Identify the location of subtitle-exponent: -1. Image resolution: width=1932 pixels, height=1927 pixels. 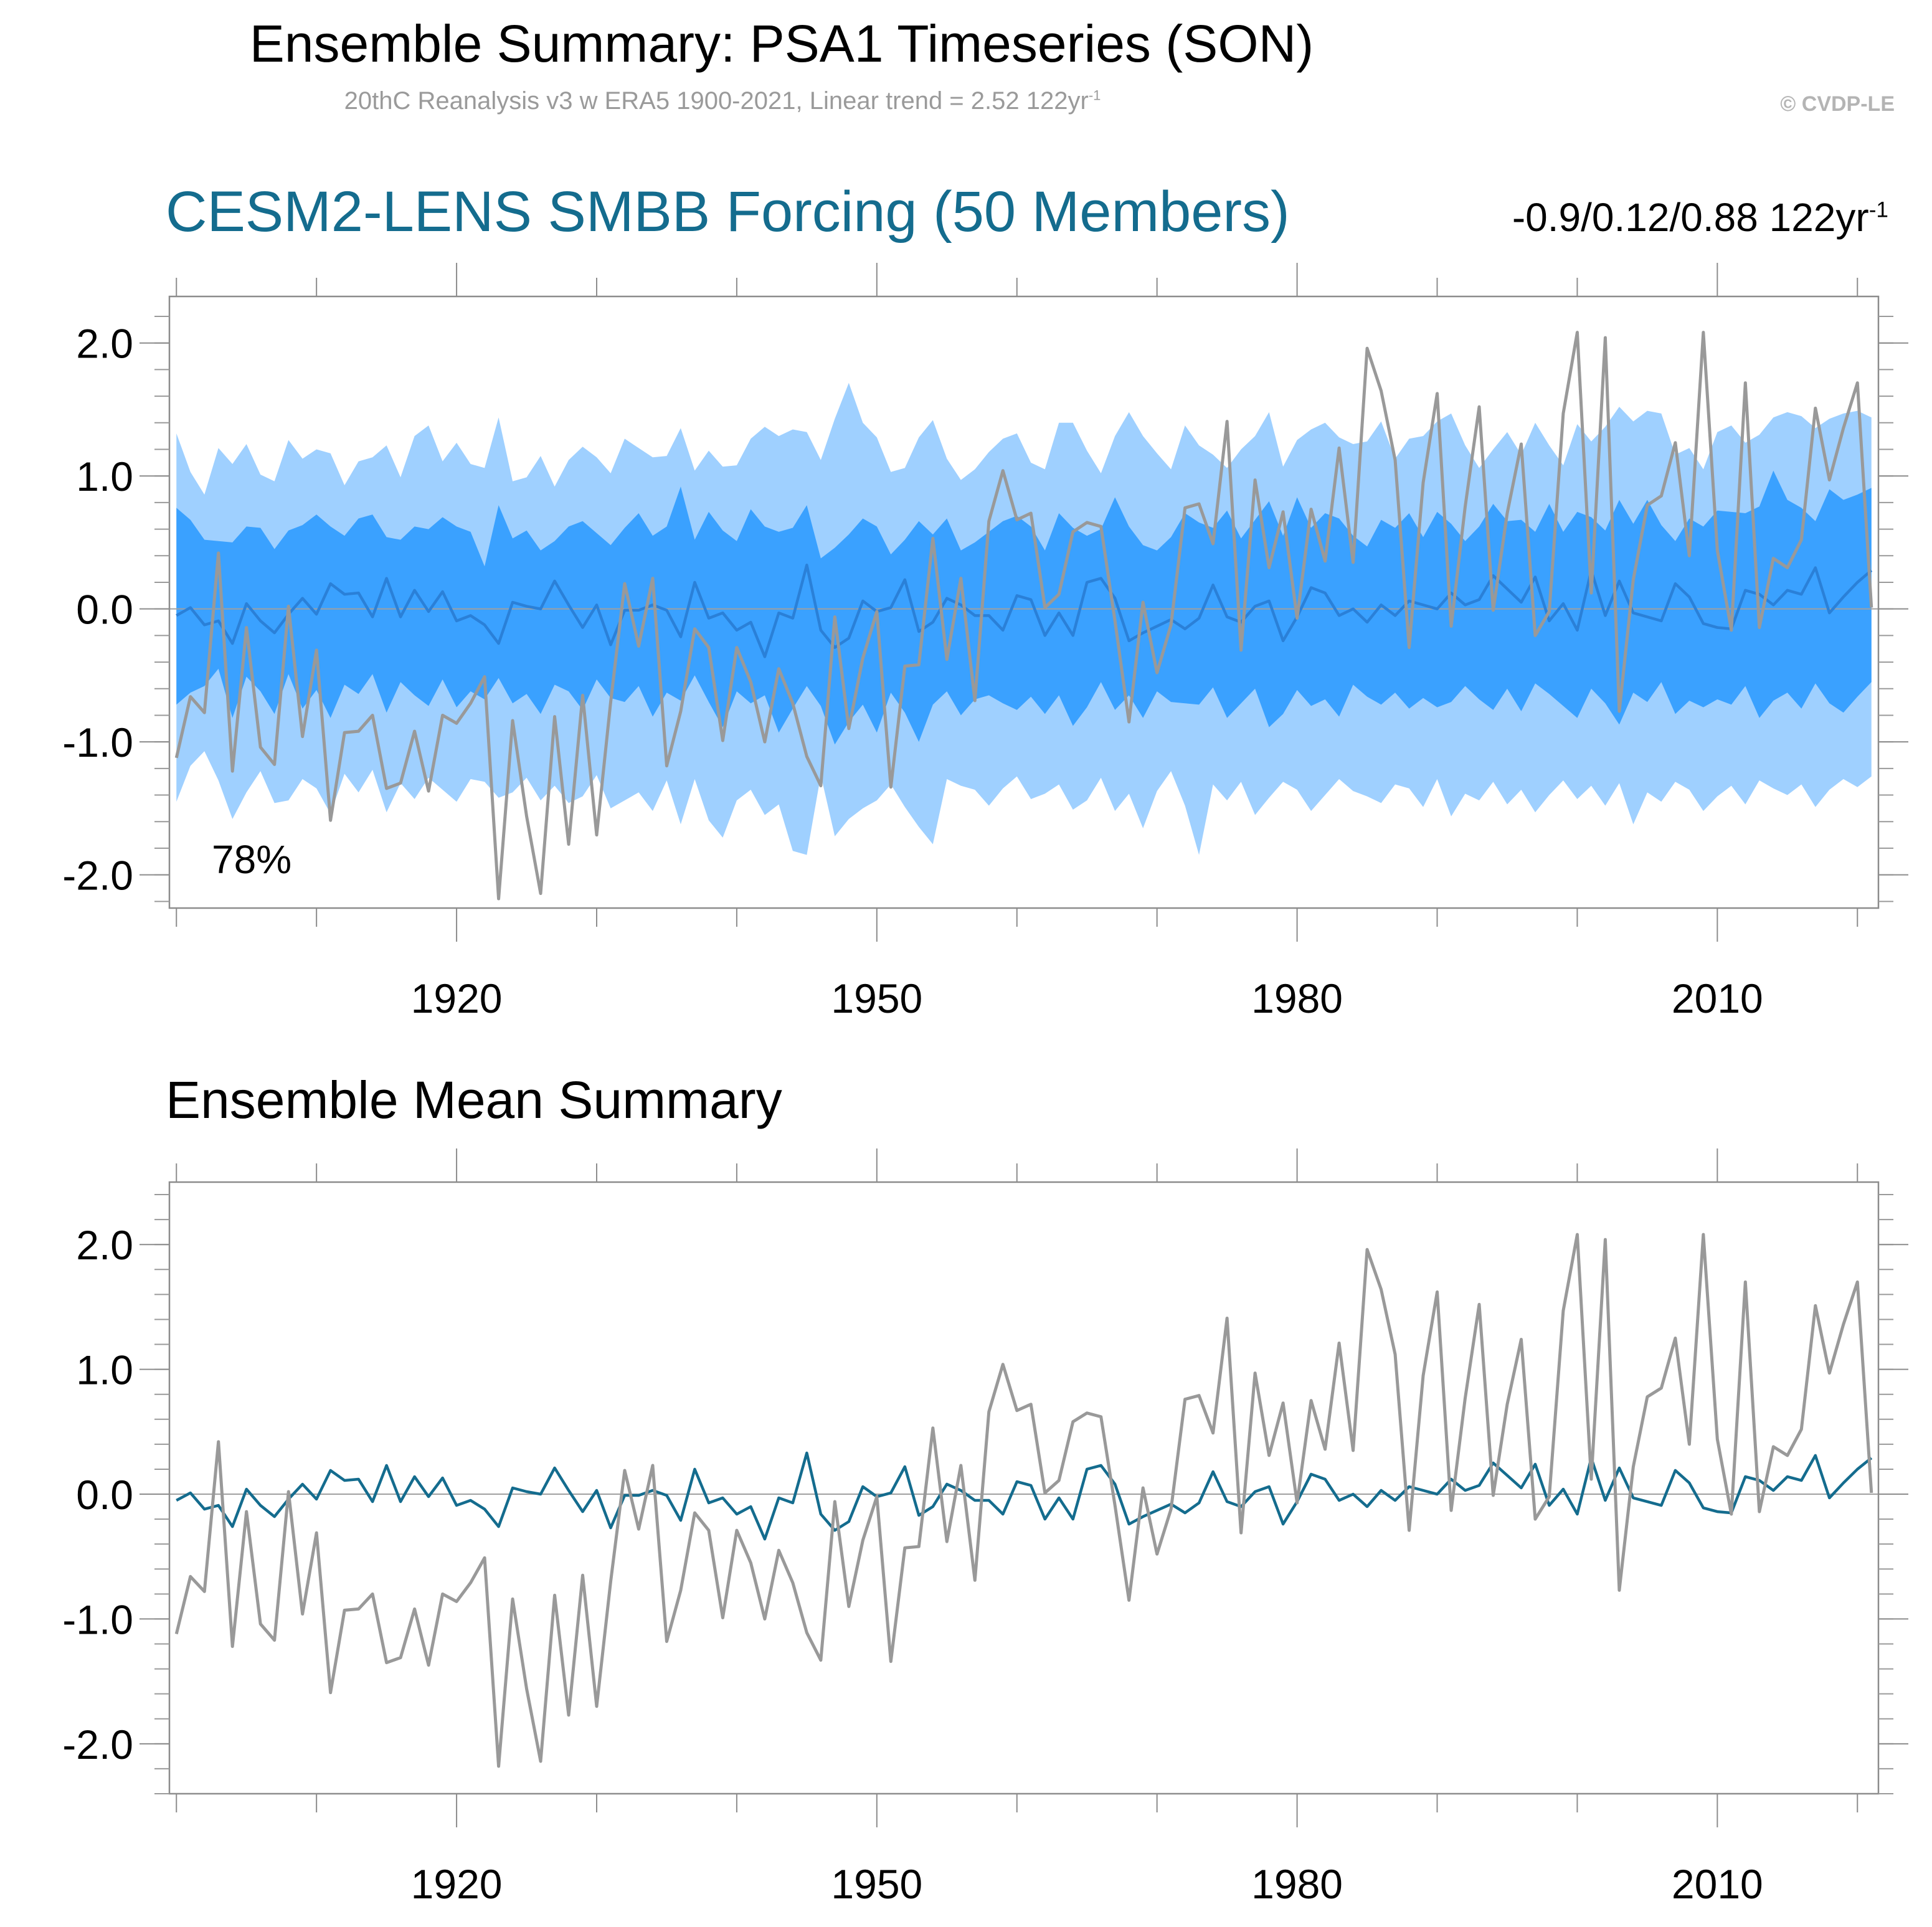
(1094, 95).